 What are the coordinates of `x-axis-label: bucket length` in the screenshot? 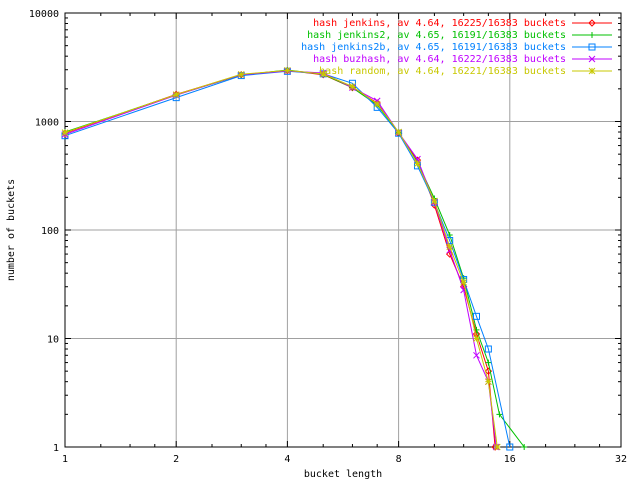 It's located at (343, 474).